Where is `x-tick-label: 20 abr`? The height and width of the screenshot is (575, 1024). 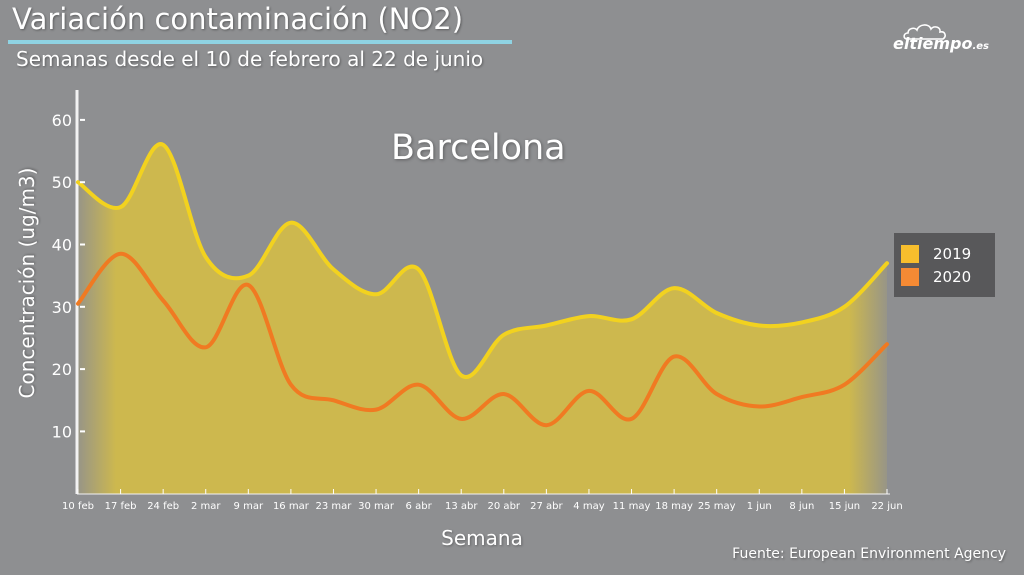
x-tick-label: 20 abr is located at coordinates (504, 506).